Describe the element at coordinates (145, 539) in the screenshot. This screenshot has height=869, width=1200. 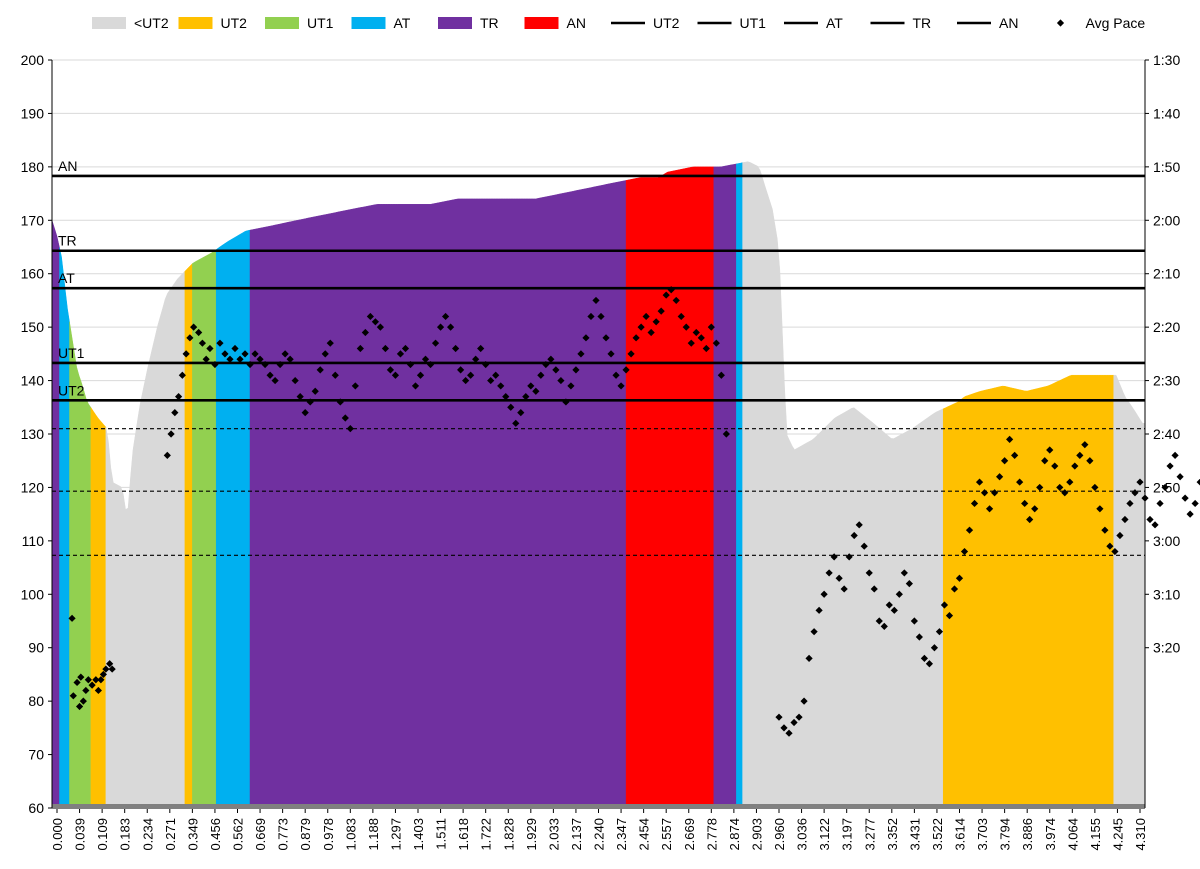
I see `zone-area-below-ut2` at that location.